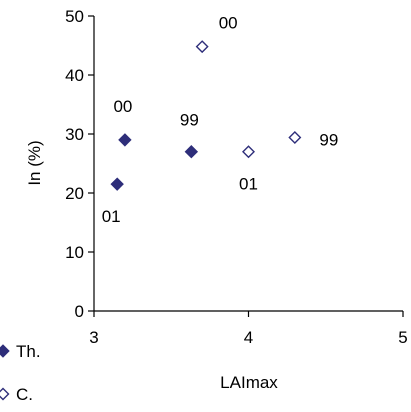 The width and height of the screenshot is (411, 412). Describe the element at coordinates (93, 337) in the screenshot. I see `x-tick-label: 3` at that location.